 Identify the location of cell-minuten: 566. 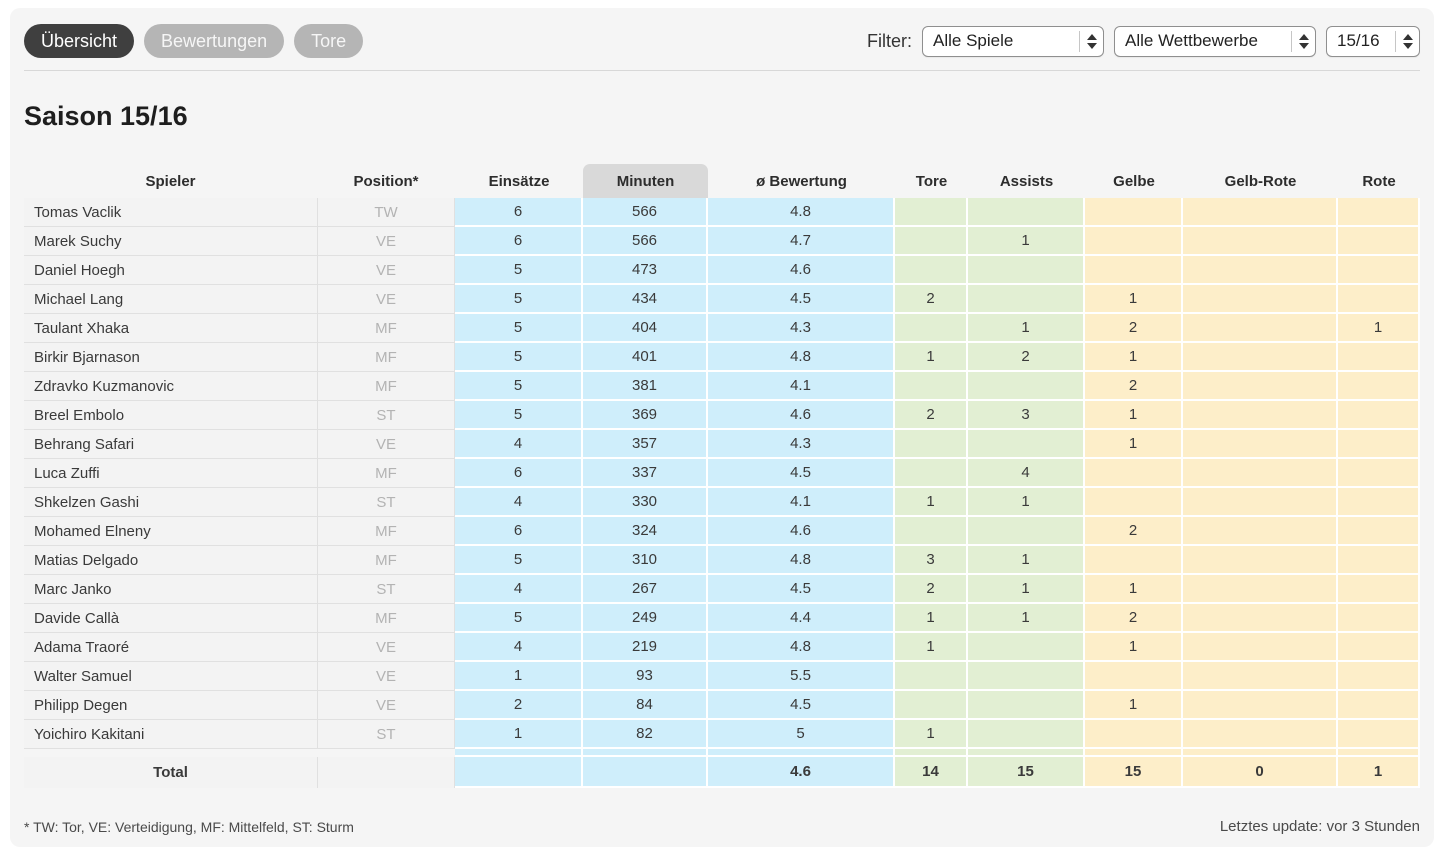
(645, 241).